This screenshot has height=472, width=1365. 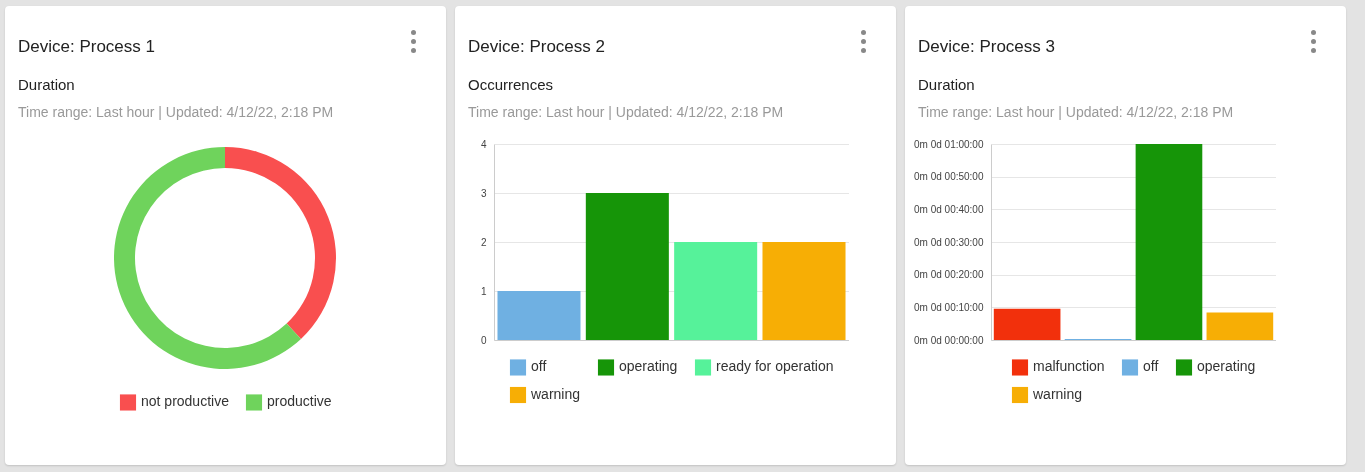 What do you see at coordinates (86, 47) in the screenshot?
I see `chart-title: Device: Process 1` at bounding box center [86, 47].